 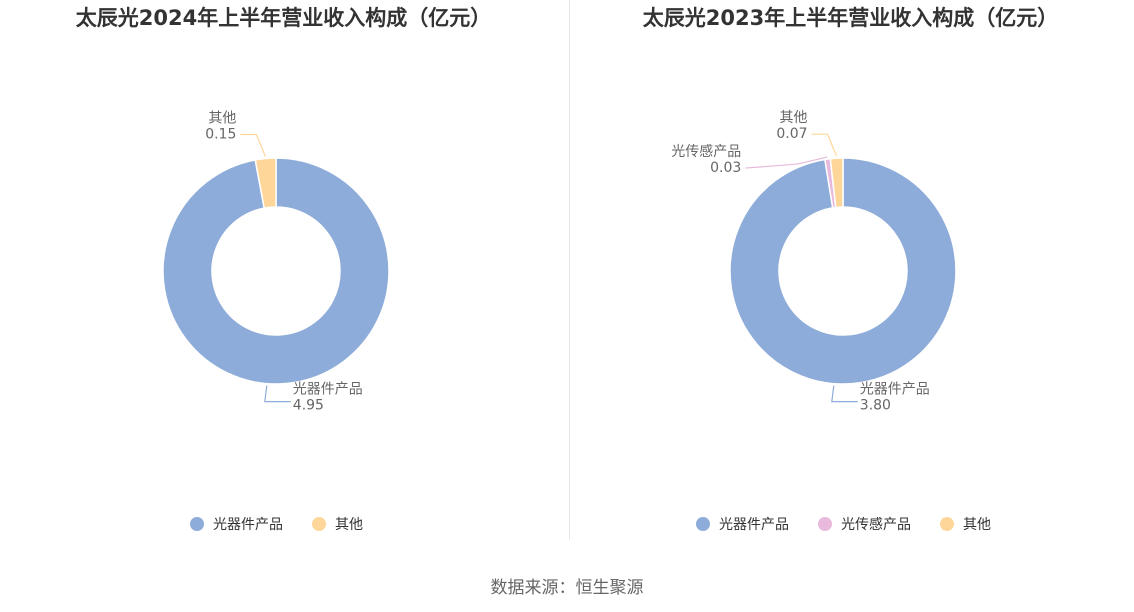 What do you see at coordinates (308, 406) in the screenshot?
I see `slice-label-value: 4.95` at bounding box center [308, 406].